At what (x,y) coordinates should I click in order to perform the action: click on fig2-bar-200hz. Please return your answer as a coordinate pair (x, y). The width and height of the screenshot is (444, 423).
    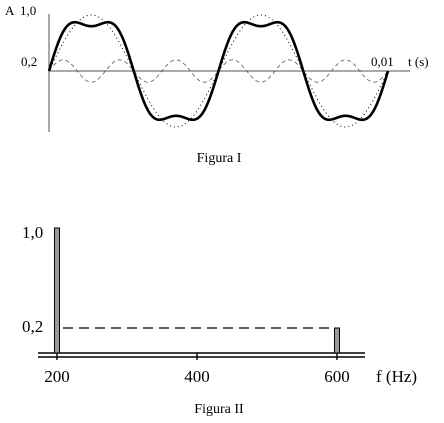
    Looking at the image, I should click on (57, 290).